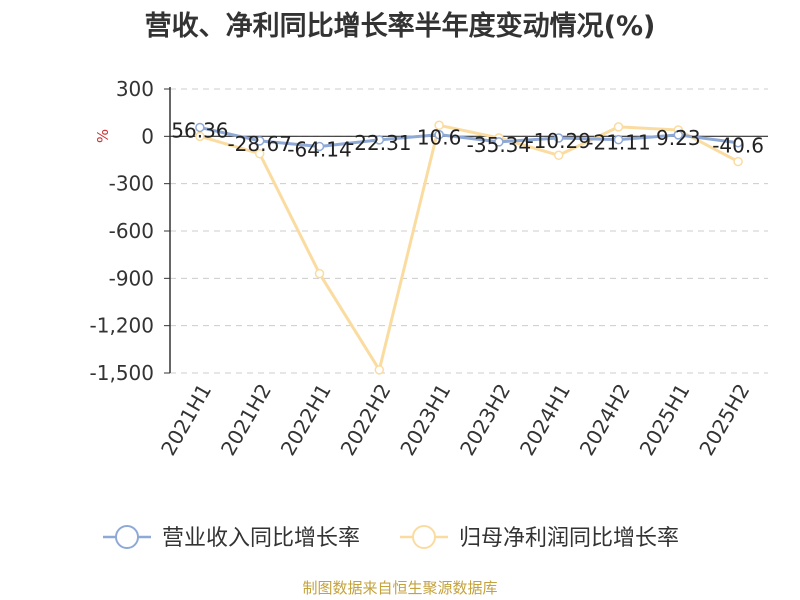 Image resolution: width=800 pixels, height=600 pixels. What do you see at coordinates (605, 420) in the screenshot?
I see `x-tick-label: 2024H2` at bounding box center [605, 420].